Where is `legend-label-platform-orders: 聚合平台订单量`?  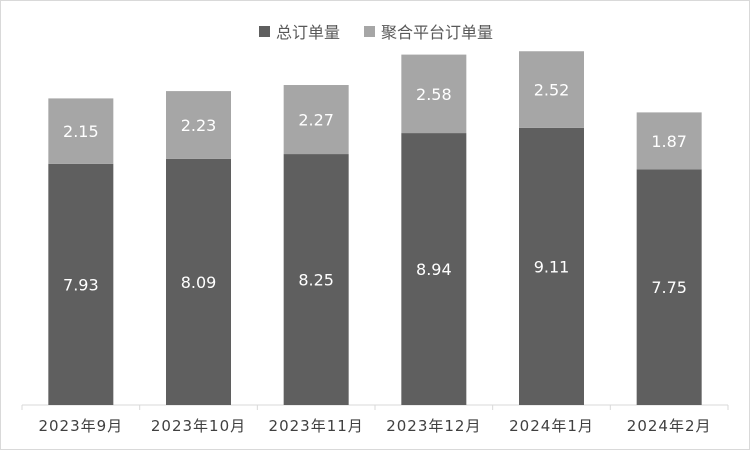
legend-label-platform-orders: 聚合平台订单量 is located at coordinates (437, 32).